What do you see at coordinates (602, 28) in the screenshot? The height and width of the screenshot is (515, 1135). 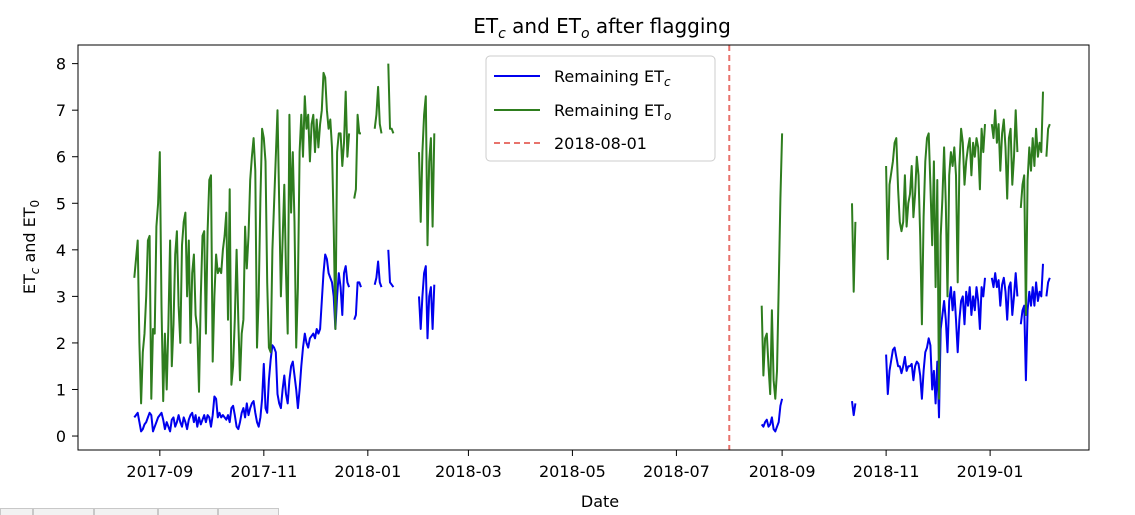 I see `chart-title: ETc and ETo after flagging` at bounding box center [602, 28].